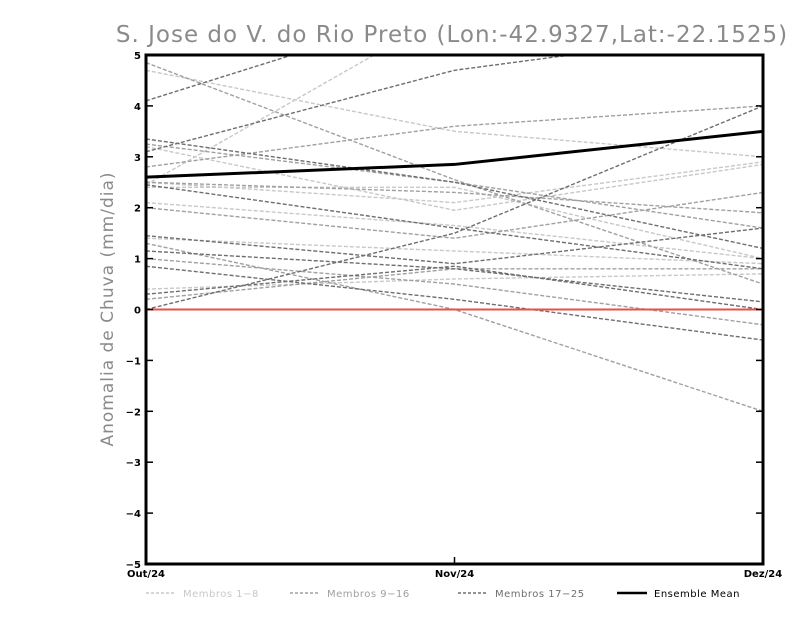  I want to click on y-tick-label: −1, so click(133, 361).